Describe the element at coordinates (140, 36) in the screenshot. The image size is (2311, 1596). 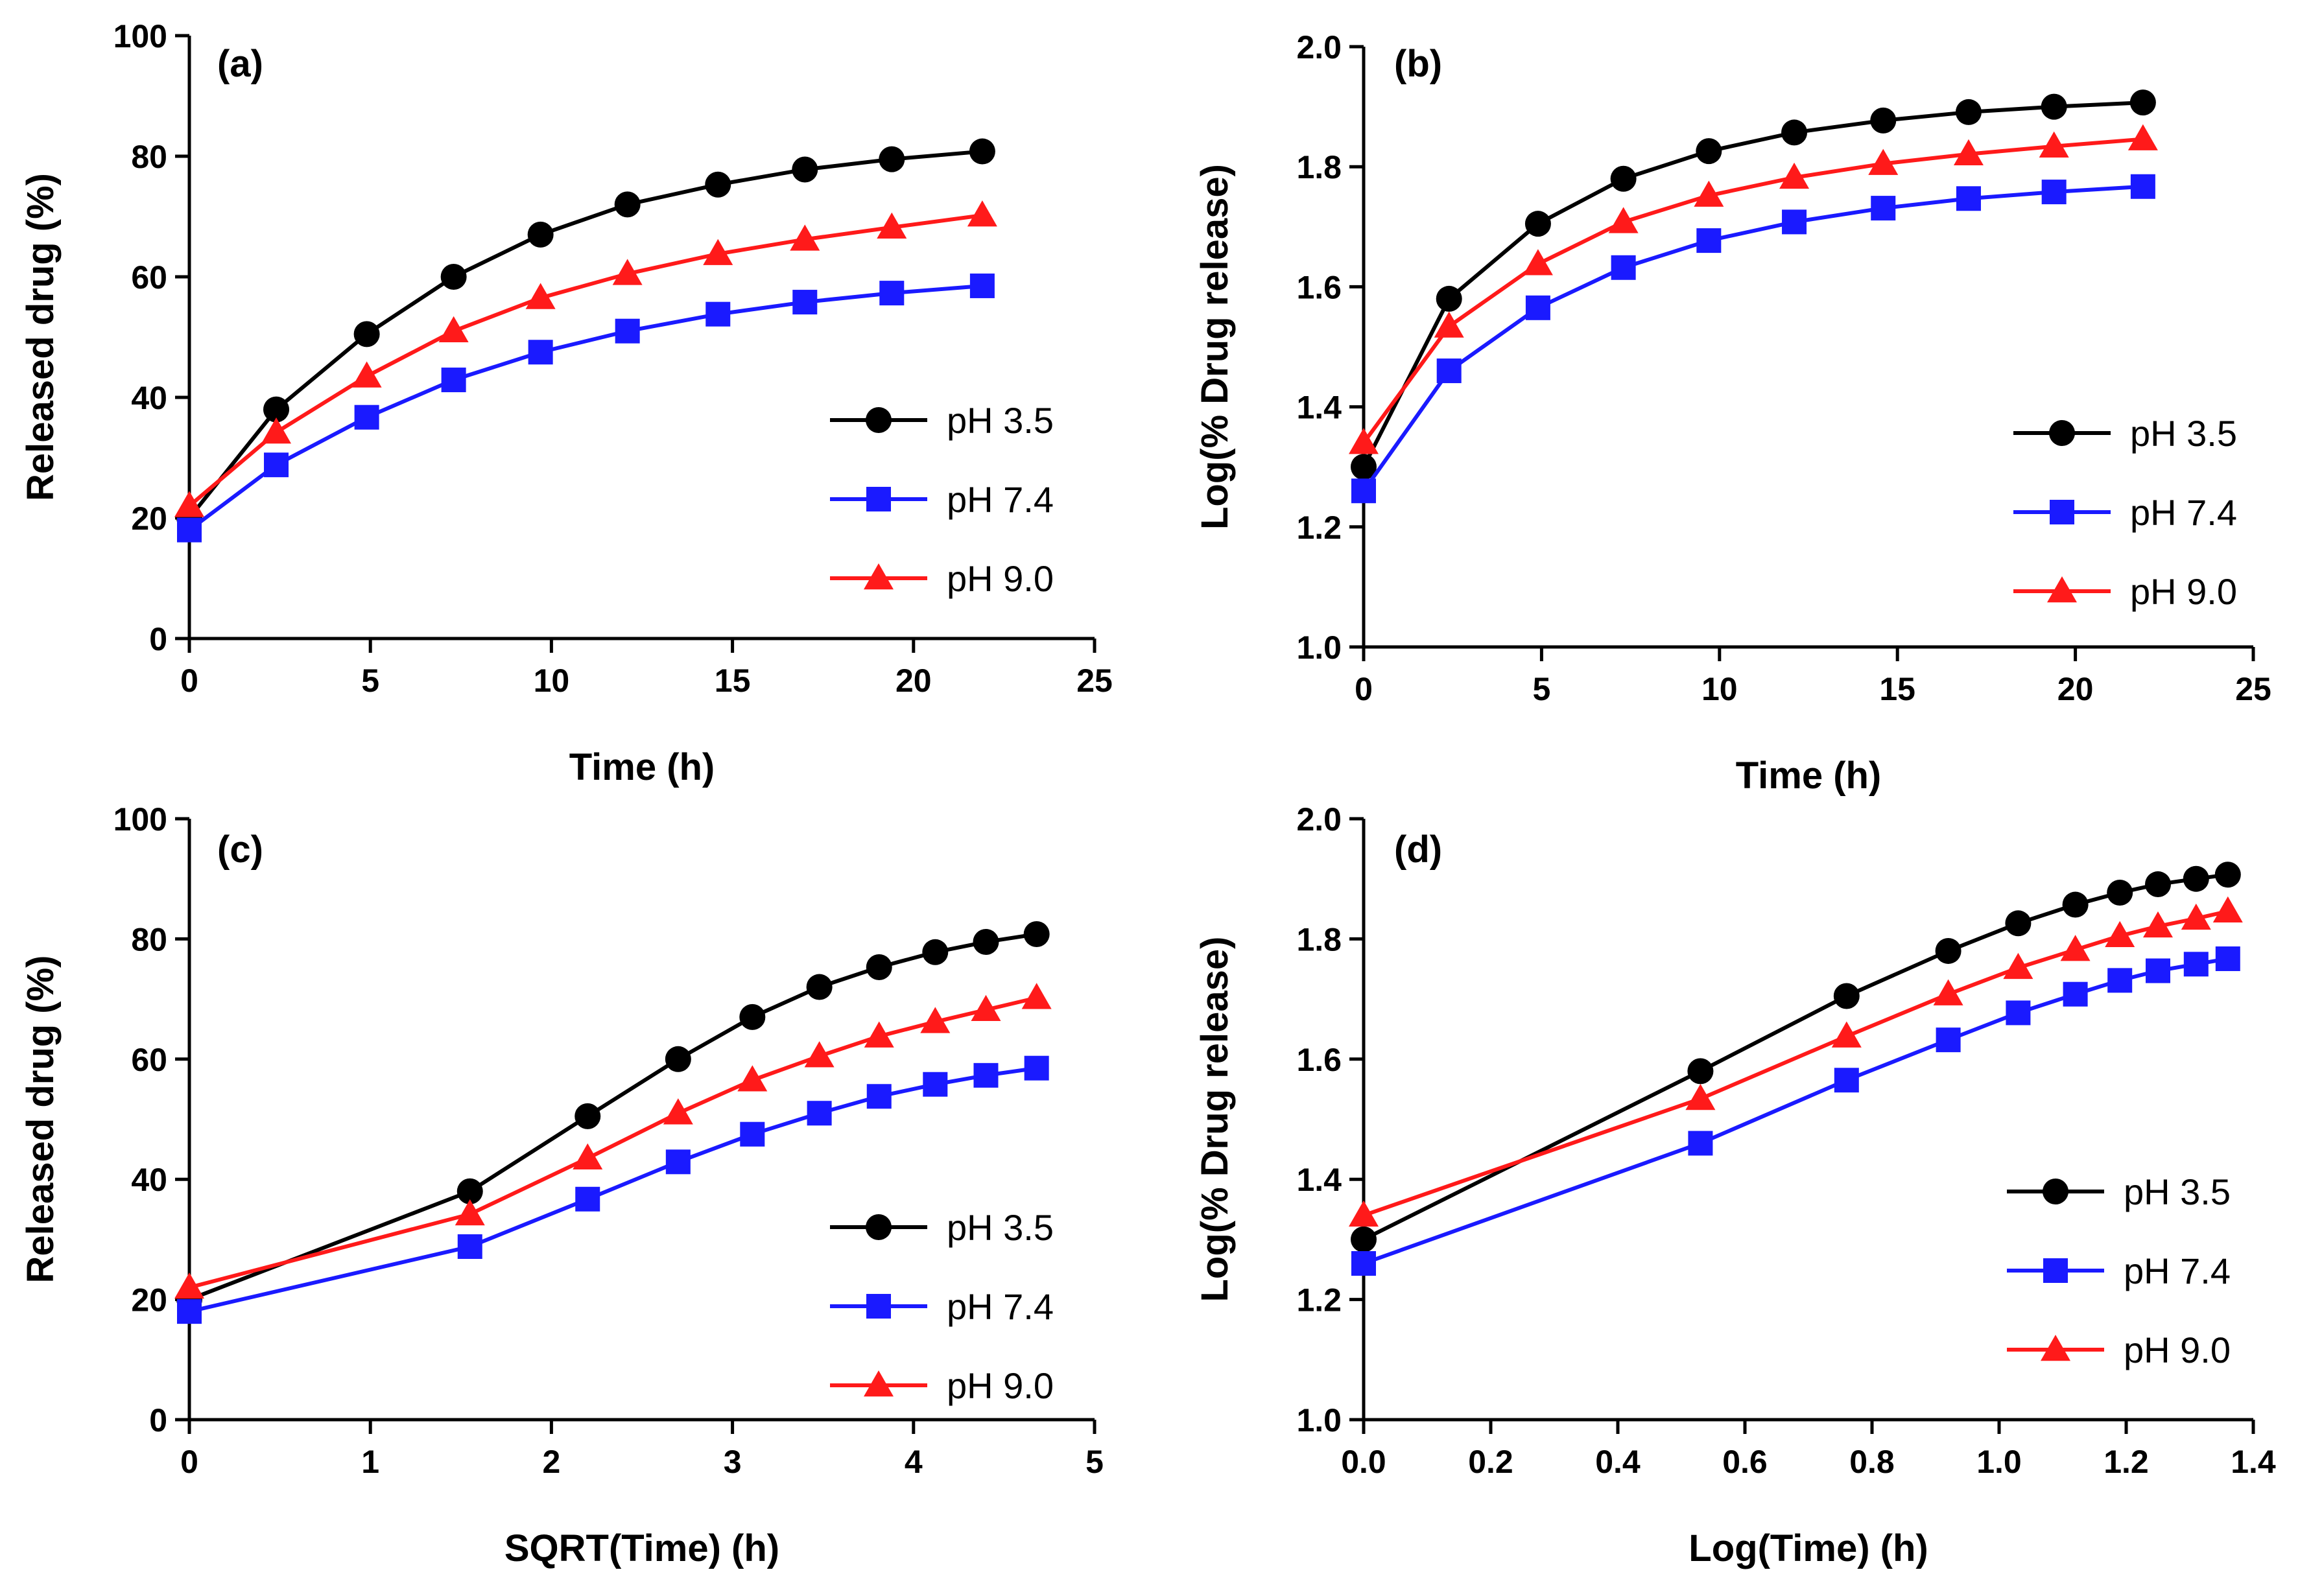
I see `y-tick-label: 100` at that location.